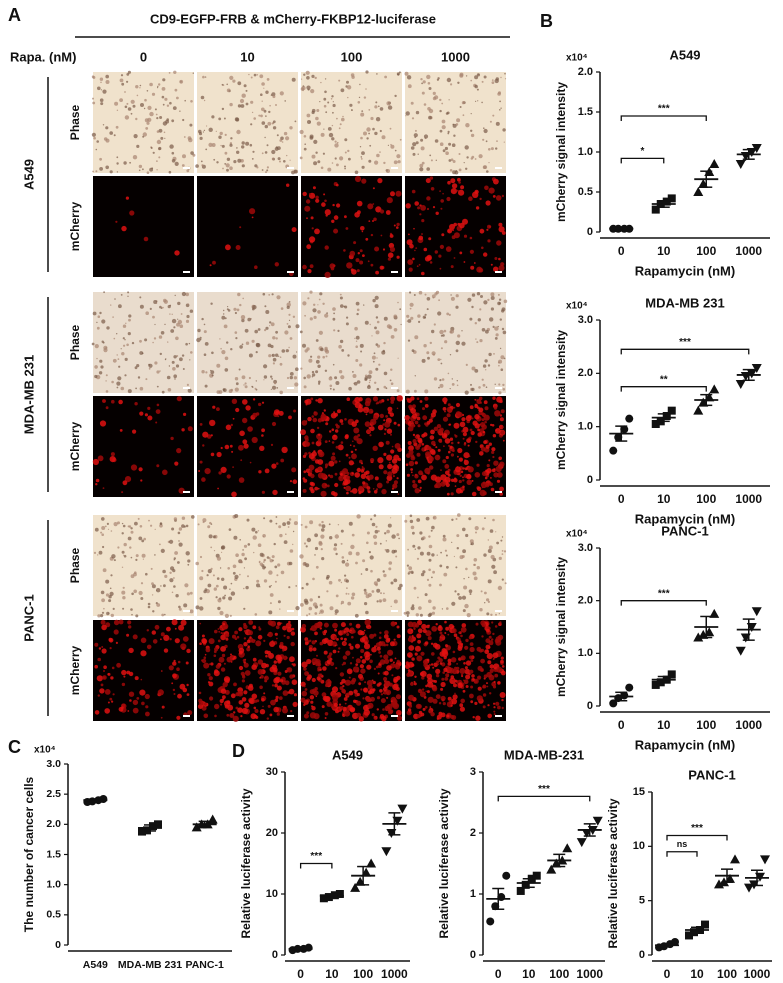 Image resolution: width=783 pixels, height=983 pixels. What do you see at coordinates (697, 974) in the screenshot?
I see `x-tick-label: 10` at bounding box center [697, 974].